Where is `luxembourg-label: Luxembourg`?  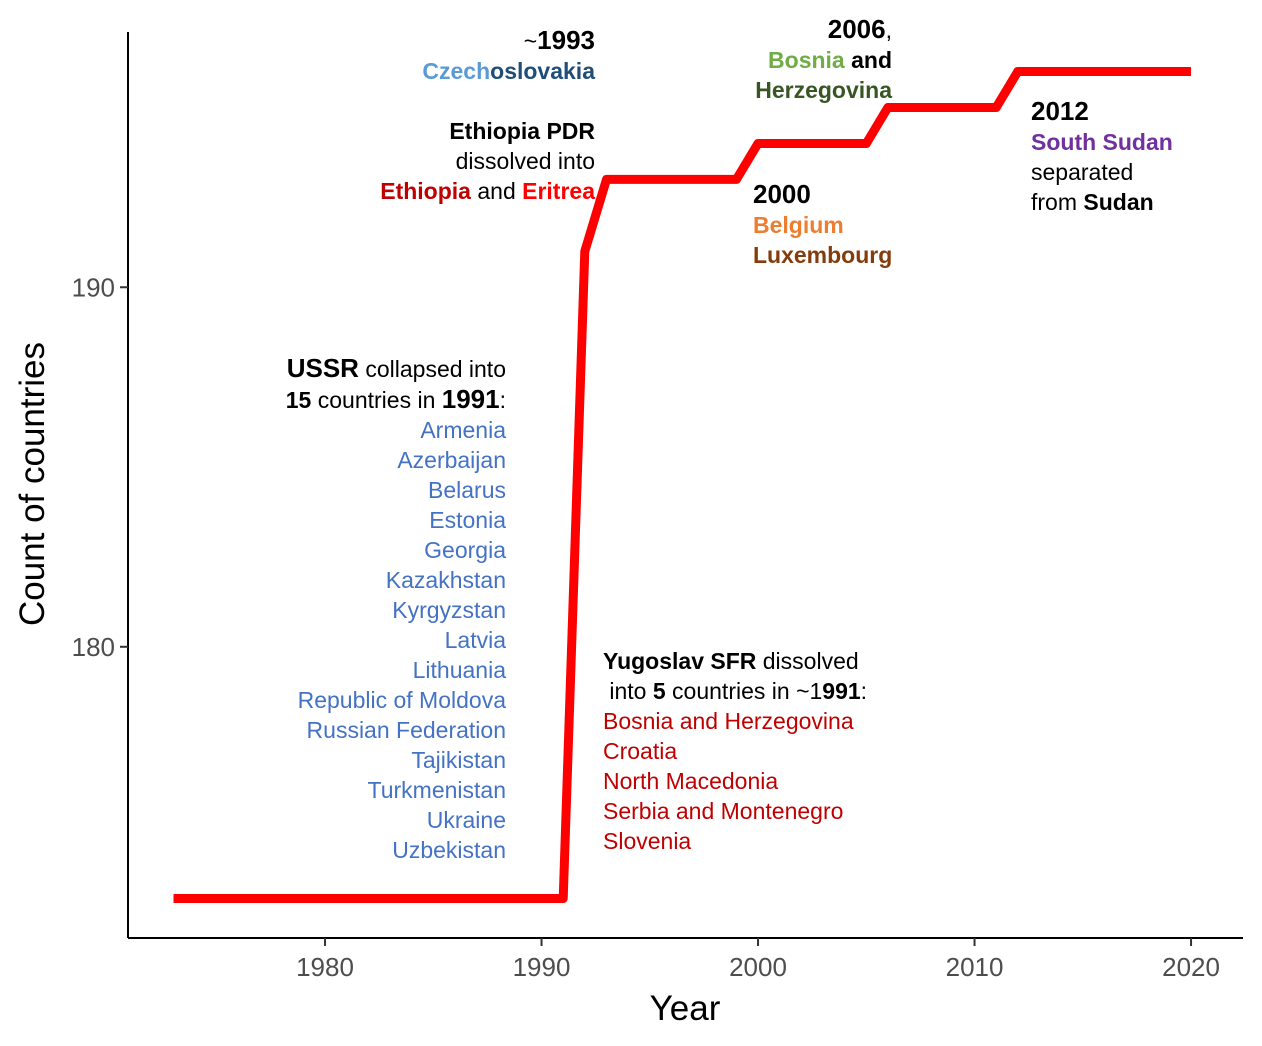 luxembourg-label: Luxembourg is located at coordinates (823, 255).